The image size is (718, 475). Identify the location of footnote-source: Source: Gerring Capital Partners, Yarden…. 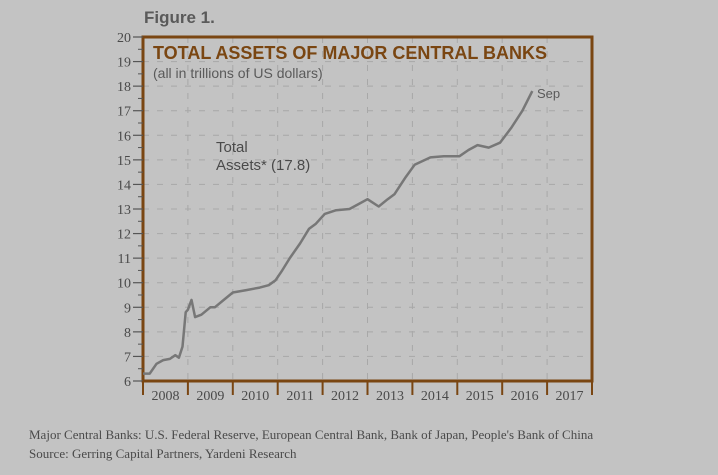
(163, 453).